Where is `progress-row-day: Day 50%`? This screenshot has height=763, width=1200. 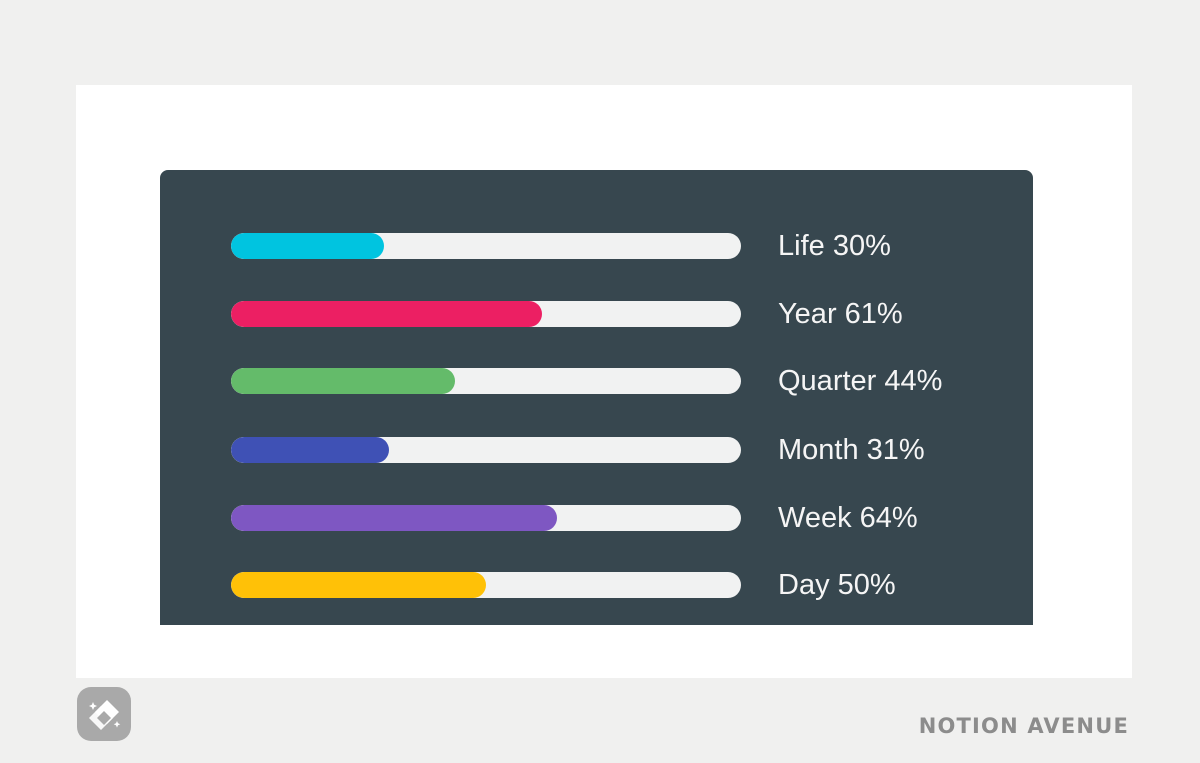
progress-row-day: Day 50% is located at coordinates (611, 585).